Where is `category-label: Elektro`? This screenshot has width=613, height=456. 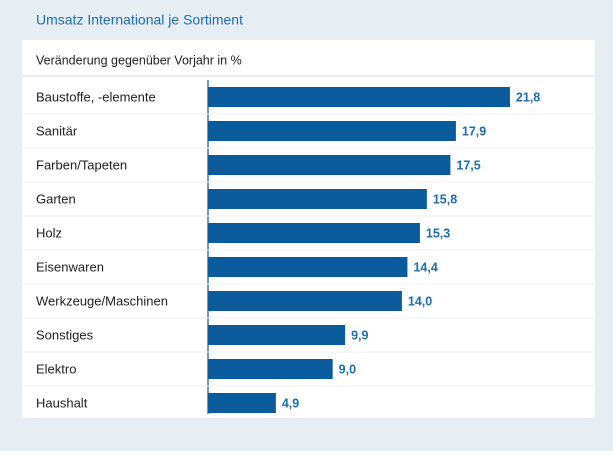 category-label: Elektro is located at coordinates (56, 368).